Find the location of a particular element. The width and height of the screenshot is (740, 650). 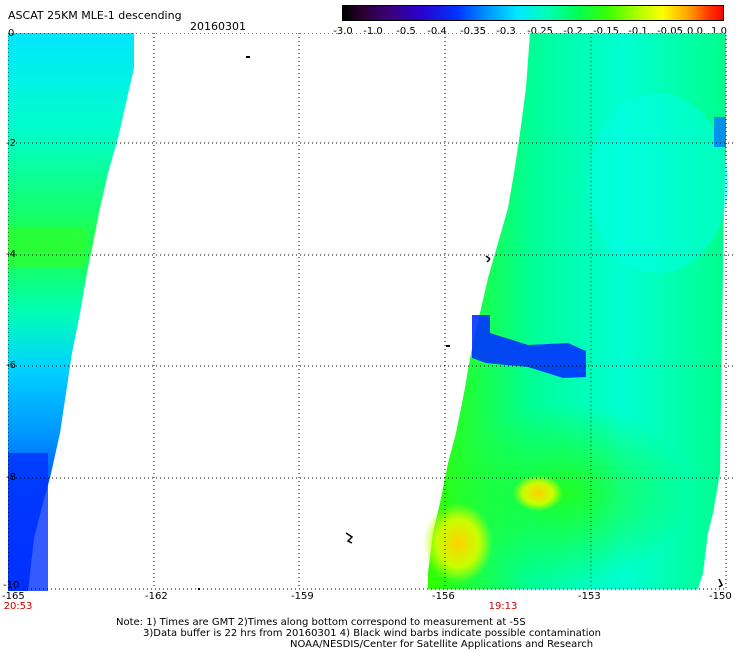

cb-label: -0.2 is located at coordinates (573, 31).